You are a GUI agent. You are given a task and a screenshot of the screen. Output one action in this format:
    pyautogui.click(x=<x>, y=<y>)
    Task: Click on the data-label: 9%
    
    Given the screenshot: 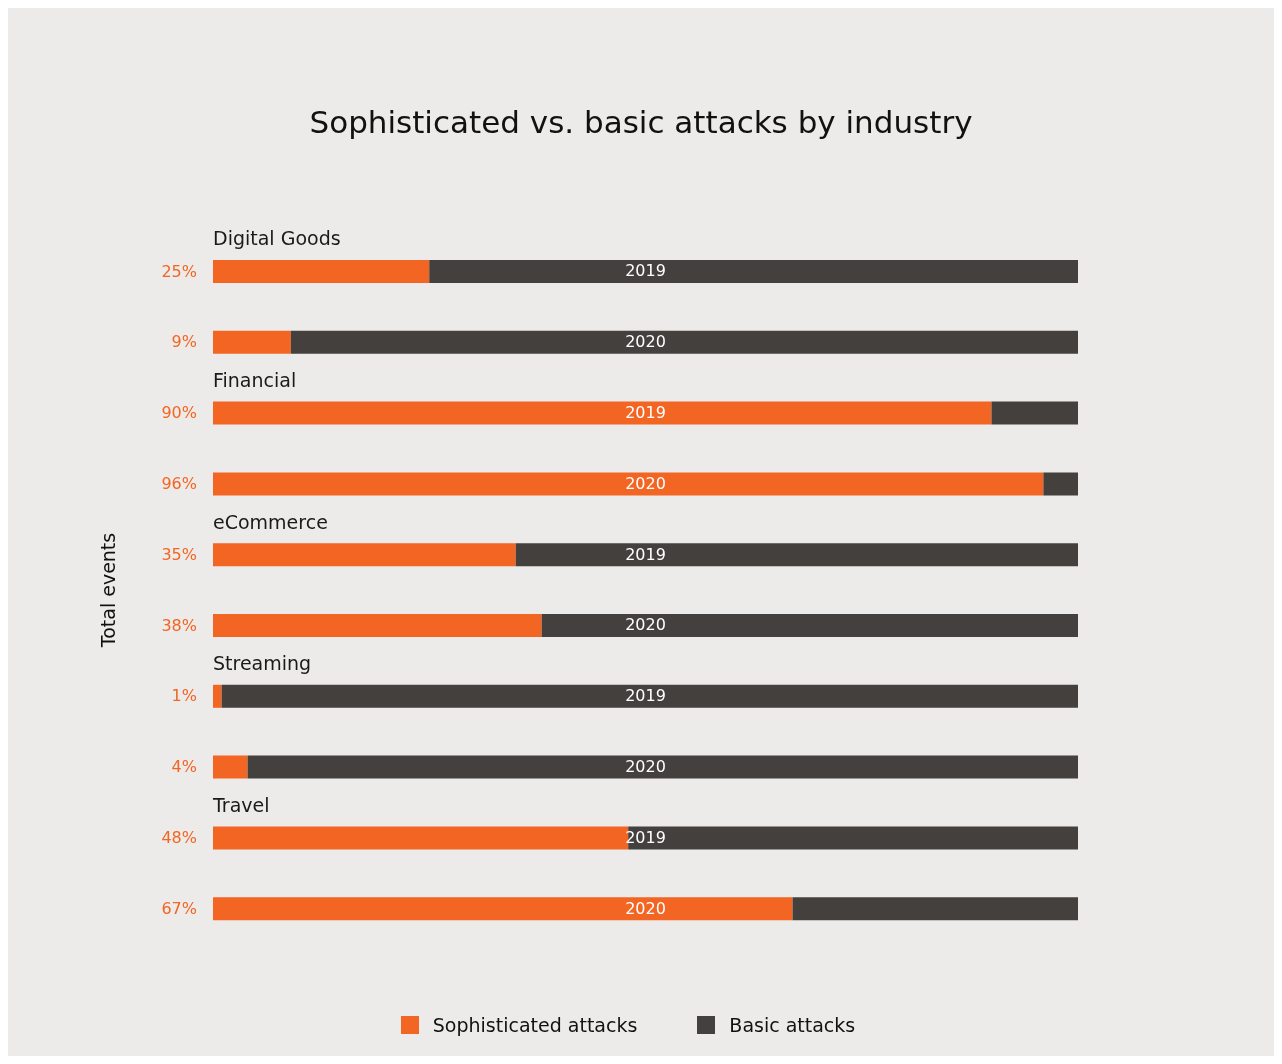 What is the action you would take?
    pyautogui.click(x=184, y=342)
    